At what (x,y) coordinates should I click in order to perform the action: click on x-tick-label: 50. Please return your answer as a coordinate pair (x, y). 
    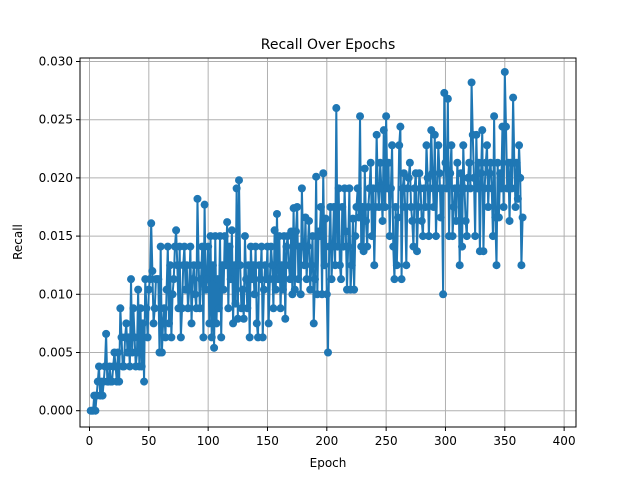
    Looking at the image, I should click on (148, 441).